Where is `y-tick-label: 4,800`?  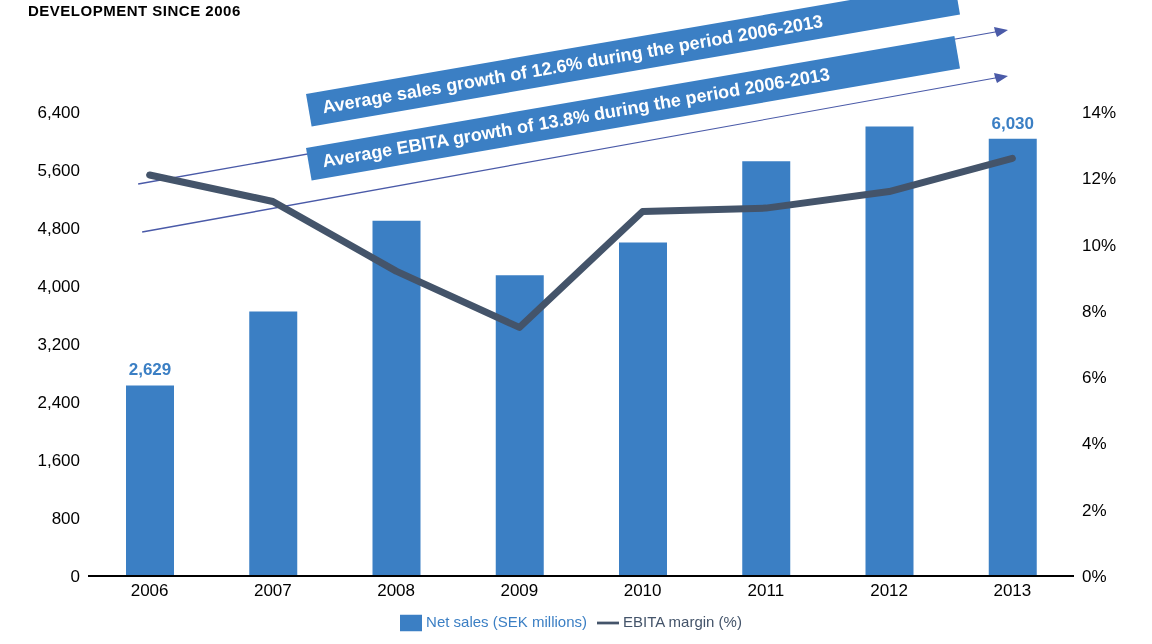
y-tick-label: 4,800 is located at coordinates (58, 229).